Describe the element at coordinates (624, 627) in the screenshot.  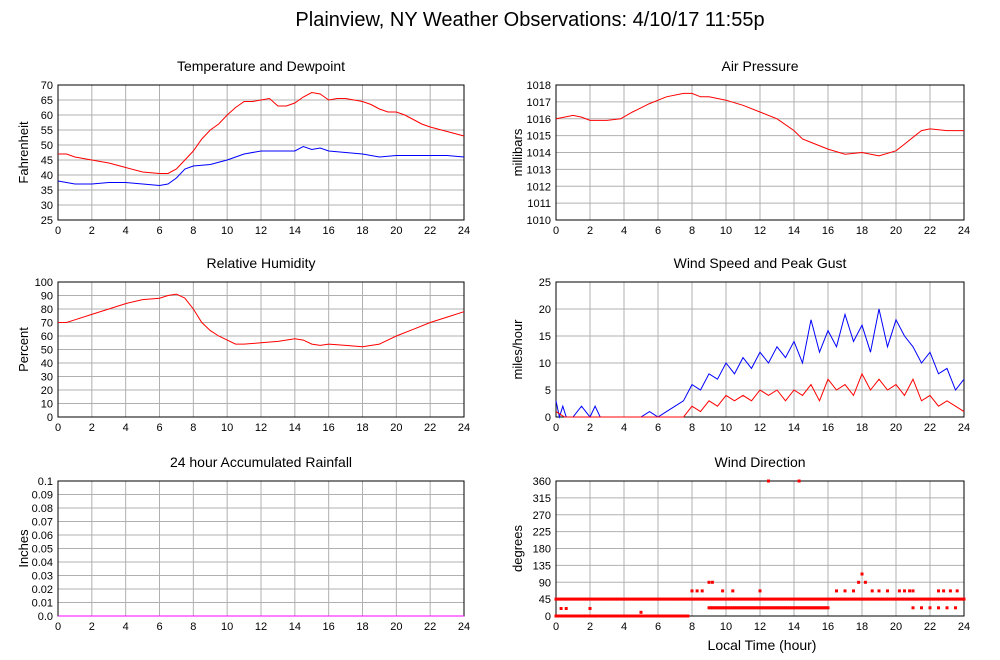
I see `x-tick-label: 4` at that location.